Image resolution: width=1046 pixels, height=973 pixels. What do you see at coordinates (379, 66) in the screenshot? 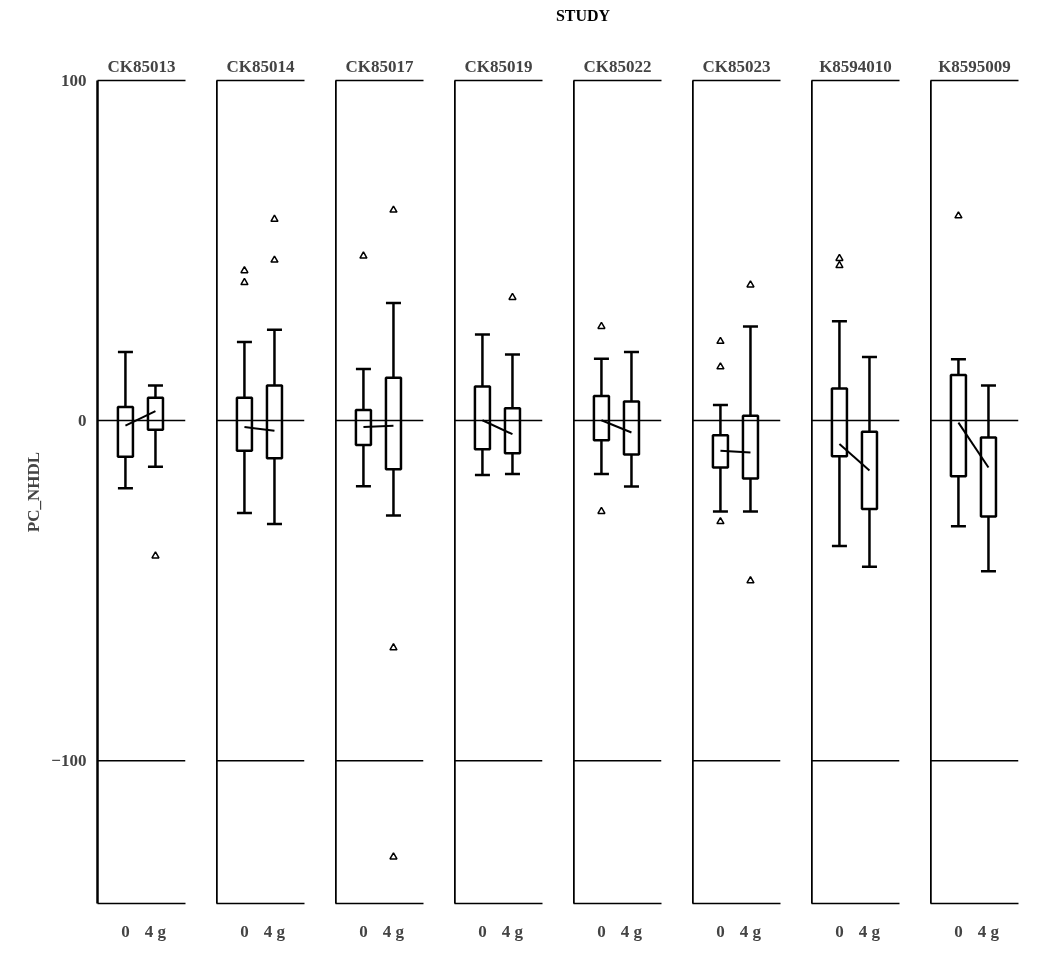
I see `chart-title: CK85017` at bounding box center [379, 66].